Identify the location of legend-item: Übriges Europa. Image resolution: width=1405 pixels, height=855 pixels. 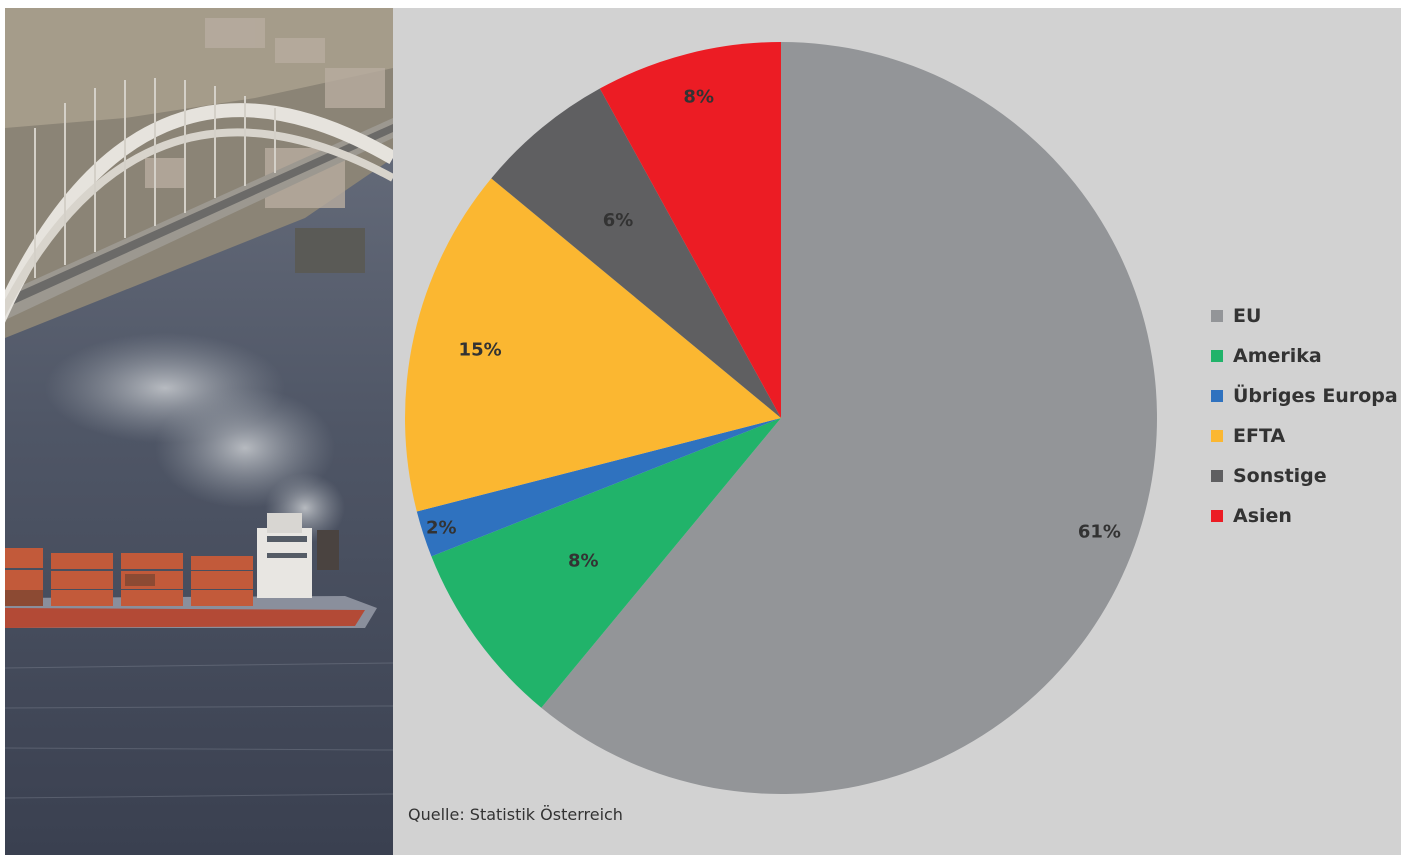
(1304, 396).